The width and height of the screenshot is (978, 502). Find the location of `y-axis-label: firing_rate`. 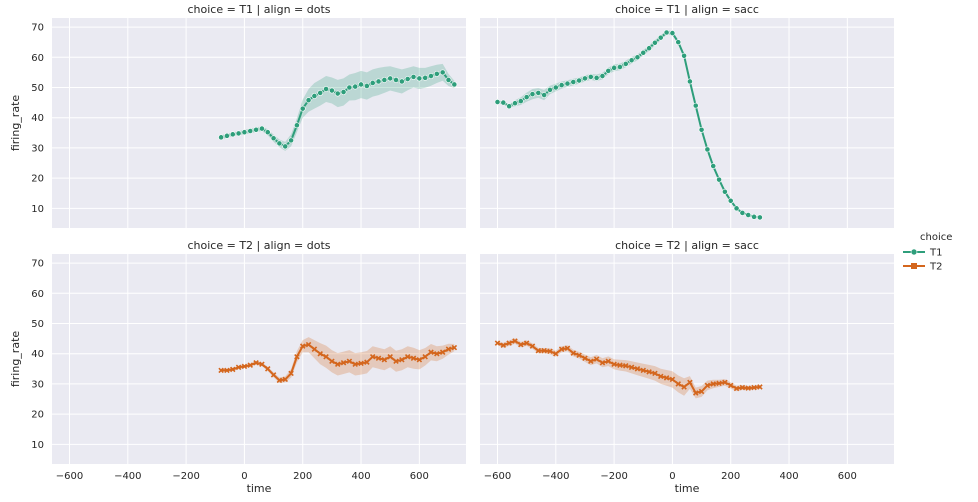

y-axis-label: firing_rate is located at coordinates (15, 359).